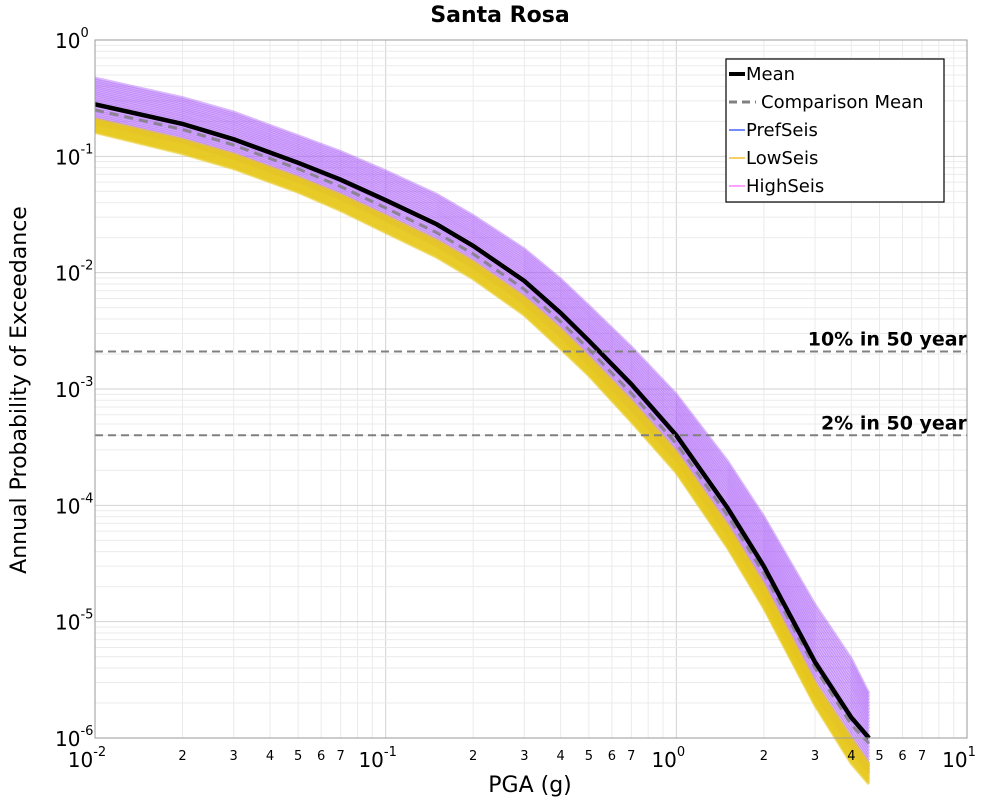  Describe the element at coordinates (74, 621) in the screenshot. I see `y-tick-label: 10⁻⁵` at that location.